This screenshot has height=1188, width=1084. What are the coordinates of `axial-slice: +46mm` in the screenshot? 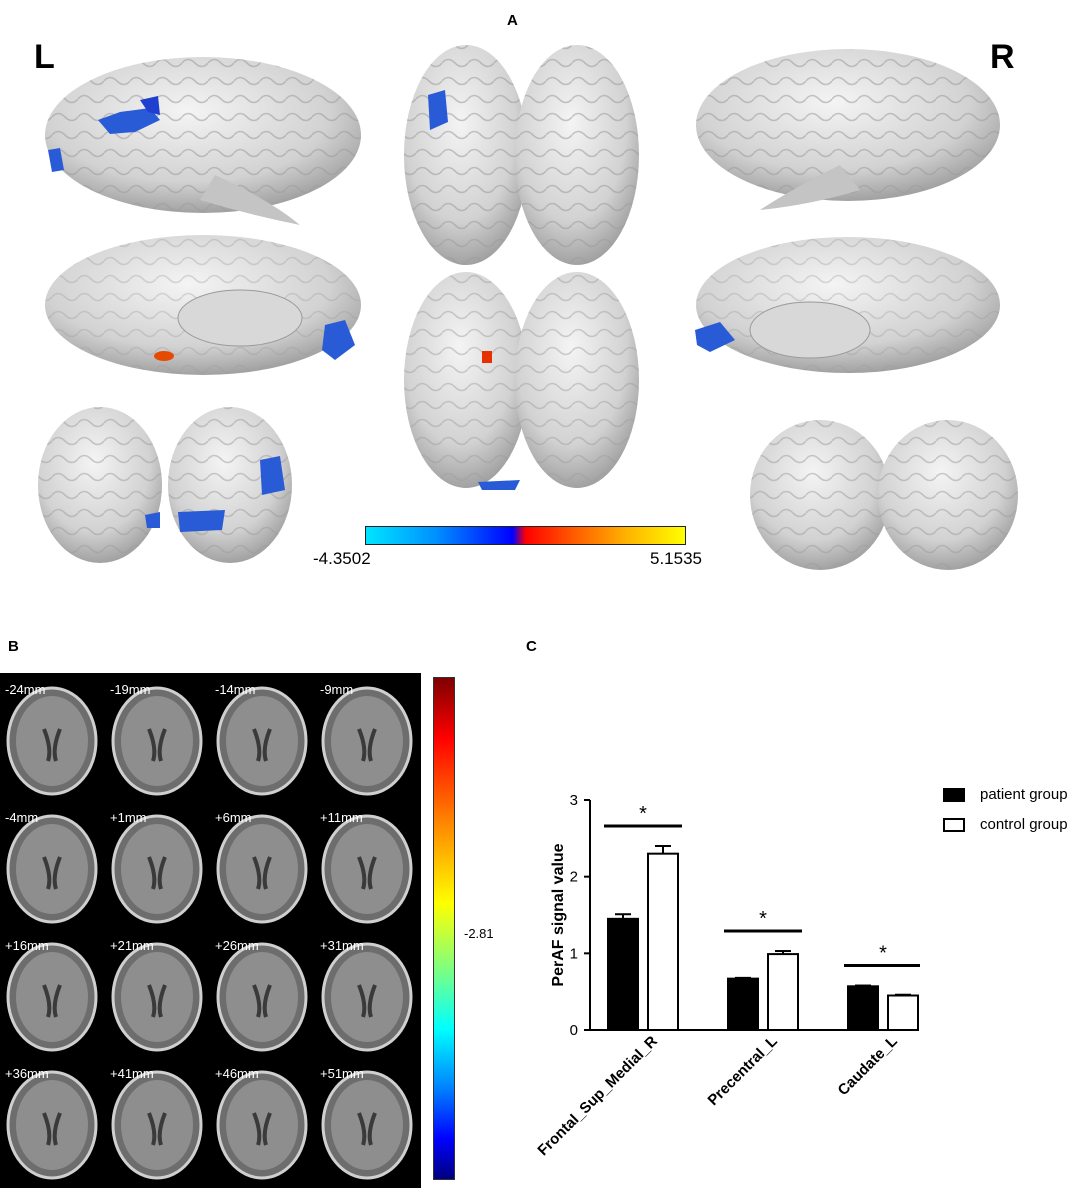 It's located at (262, 1122).